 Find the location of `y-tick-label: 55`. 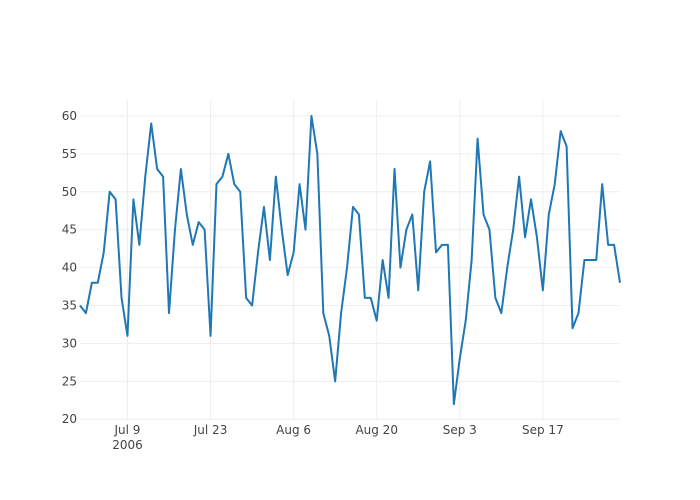

y-tick-label: 55 is located at coordinates (69, 154).